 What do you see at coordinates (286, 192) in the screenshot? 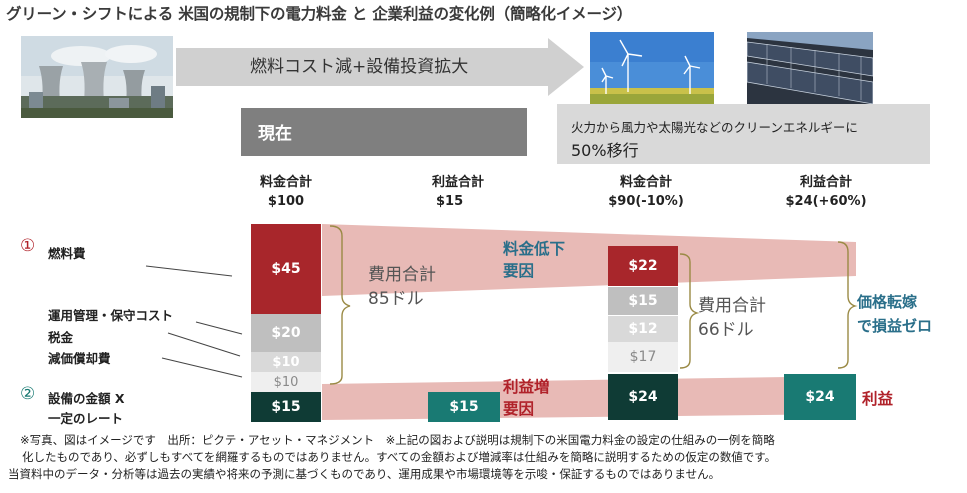
I see `column-header-rate-now: 料金合計 $100` at bounding box center [286, 192].